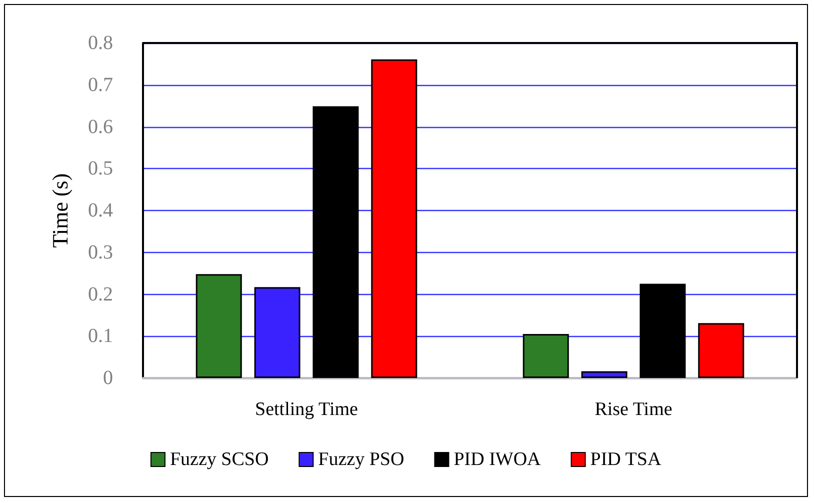 Image resolution: width=814 pixels, height=503 pixels. I want to click on y-tick-label: 0.3, so click(100, 252).